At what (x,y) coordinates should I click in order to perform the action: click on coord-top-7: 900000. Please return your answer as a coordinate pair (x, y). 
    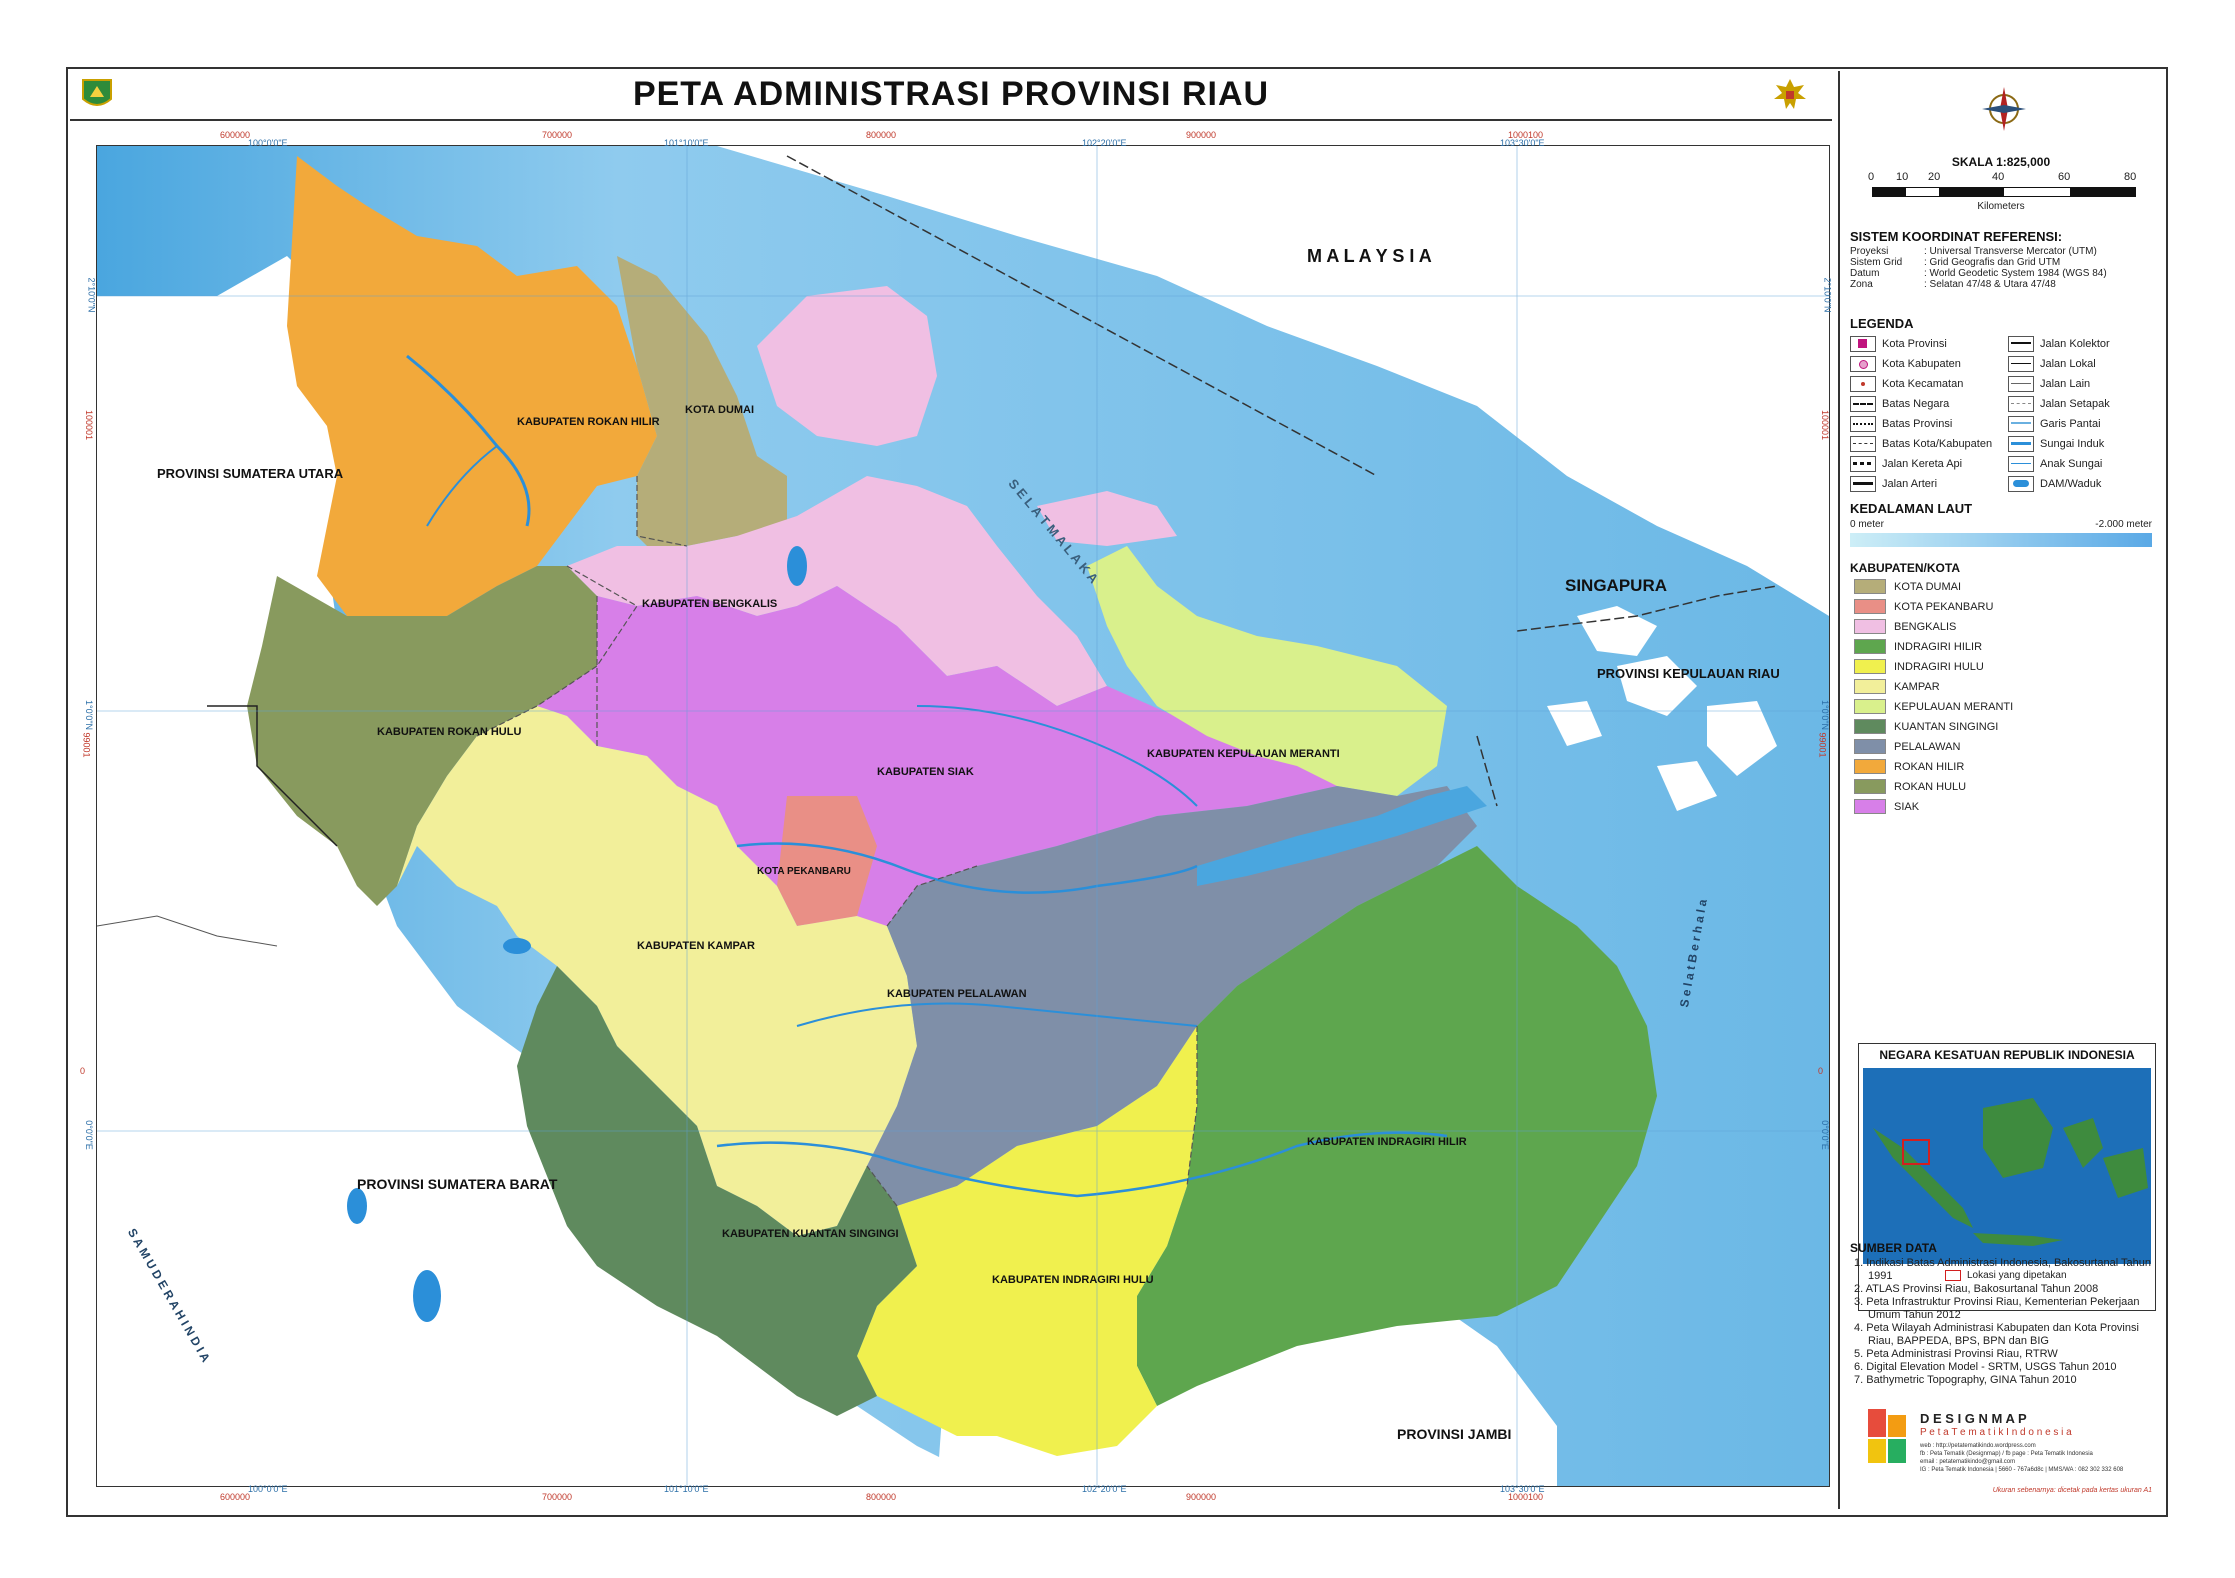
    Looking at the image, I should click on (1201, 135).